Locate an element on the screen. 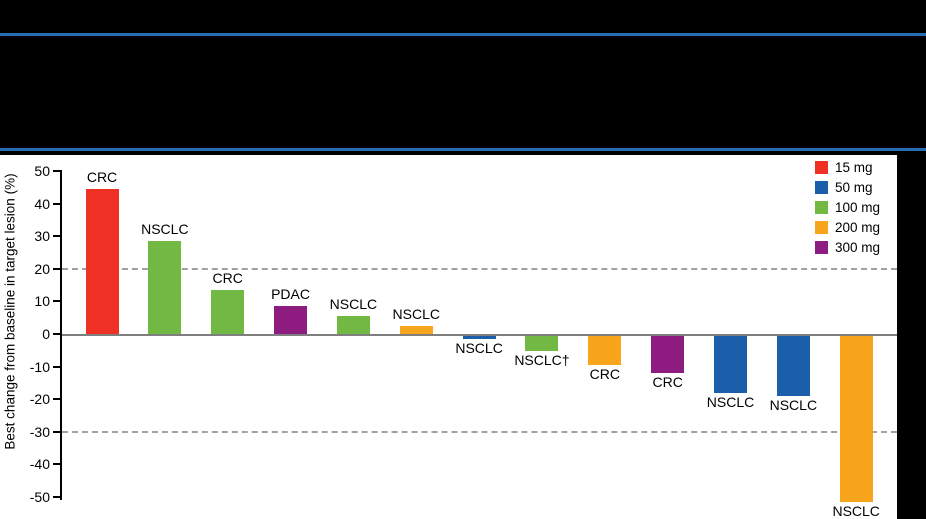 The image size is (926, 519). header-divider-bottom is located at coordinates (463, 149).